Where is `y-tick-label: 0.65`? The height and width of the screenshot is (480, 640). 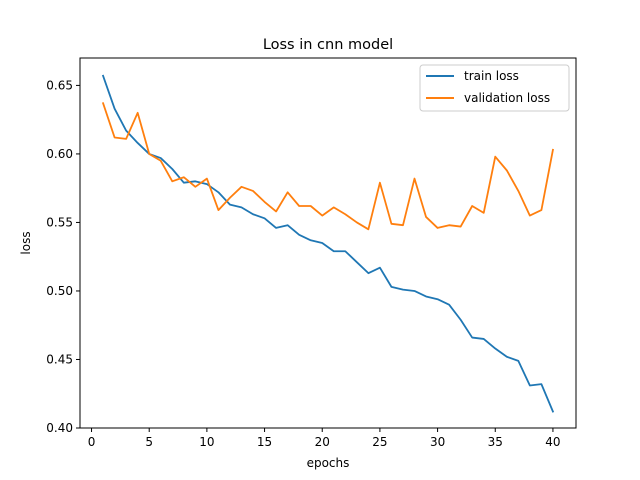
y-tick-label: 0.65 is located at coordinates (59, 85).